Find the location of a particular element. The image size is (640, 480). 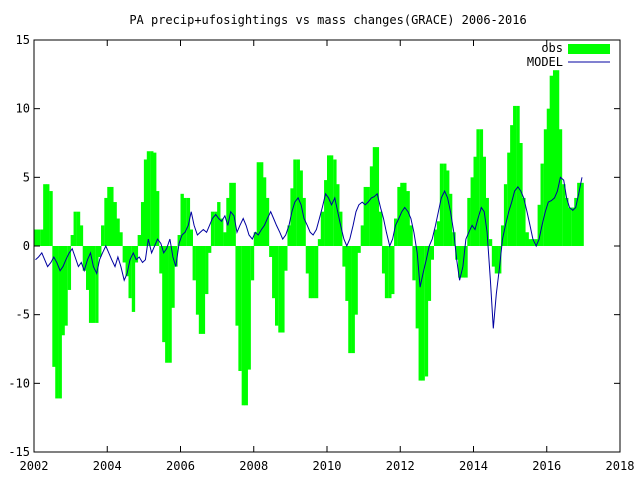

x-tick-label: 2016 is located at coordinates (546, 466).